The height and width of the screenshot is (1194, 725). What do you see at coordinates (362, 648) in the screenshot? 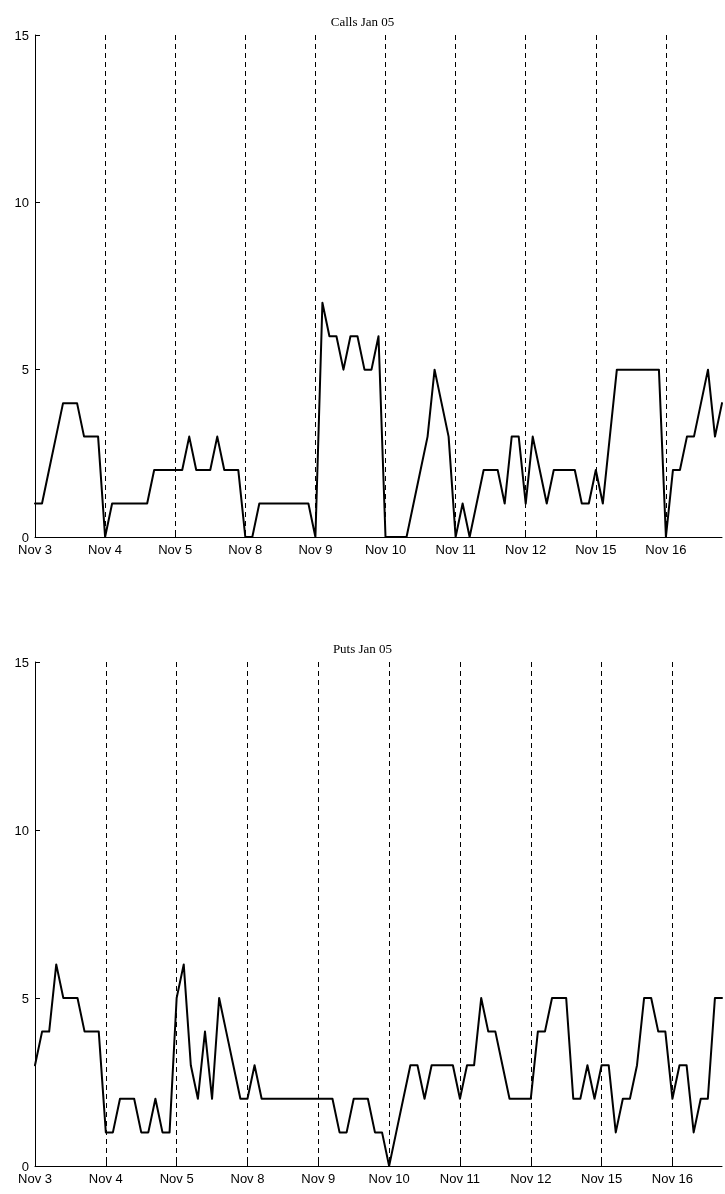
I see `chart-title: Puts Jan 05` at bounding box center [362, 648].